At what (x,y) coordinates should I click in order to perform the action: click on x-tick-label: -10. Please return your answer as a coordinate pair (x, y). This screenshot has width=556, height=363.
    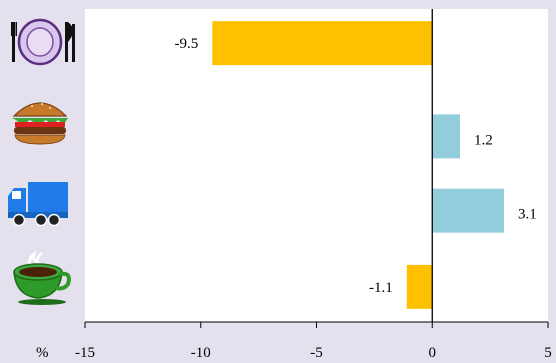
    Looking at the image, I should click on (201, 353).